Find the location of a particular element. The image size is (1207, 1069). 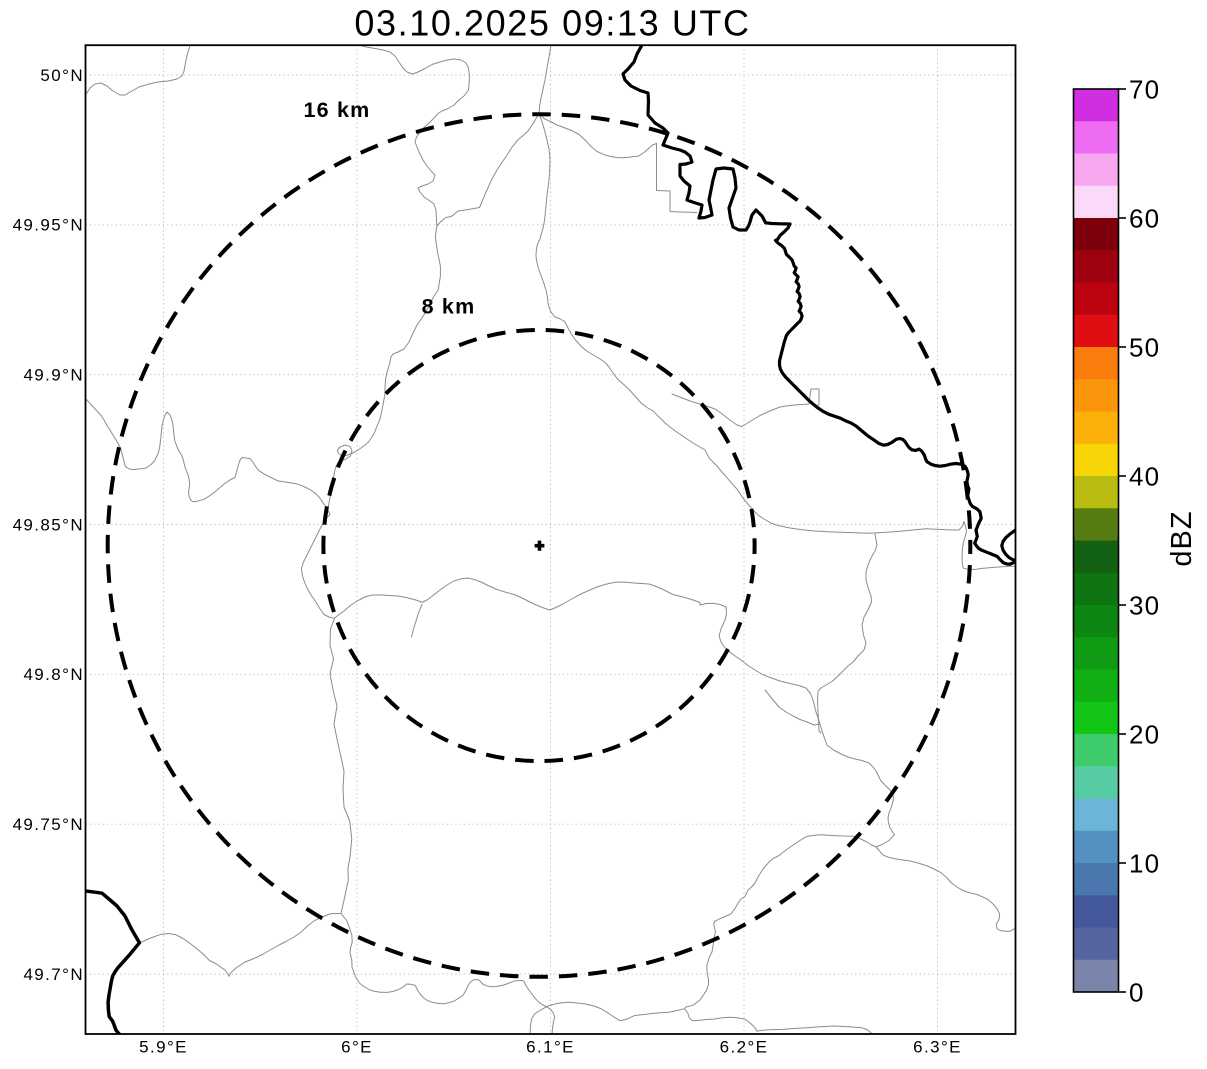

svg-text: dBZ is located at coordinates (1182, 538).